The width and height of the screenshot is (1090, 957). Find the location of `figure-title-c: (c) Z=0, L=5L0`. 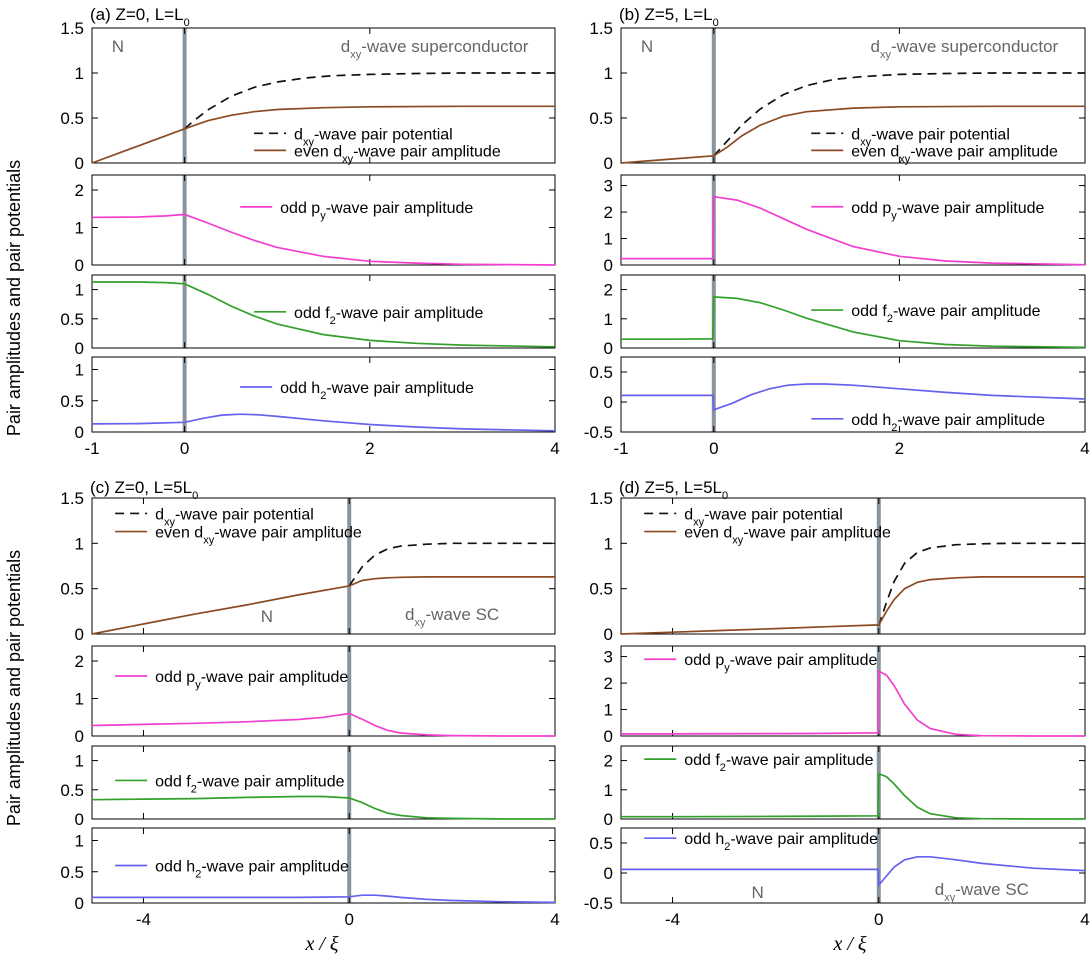

figure-title-c: (c) Z=0, L=5L0 is located at coordinates (144, 490).